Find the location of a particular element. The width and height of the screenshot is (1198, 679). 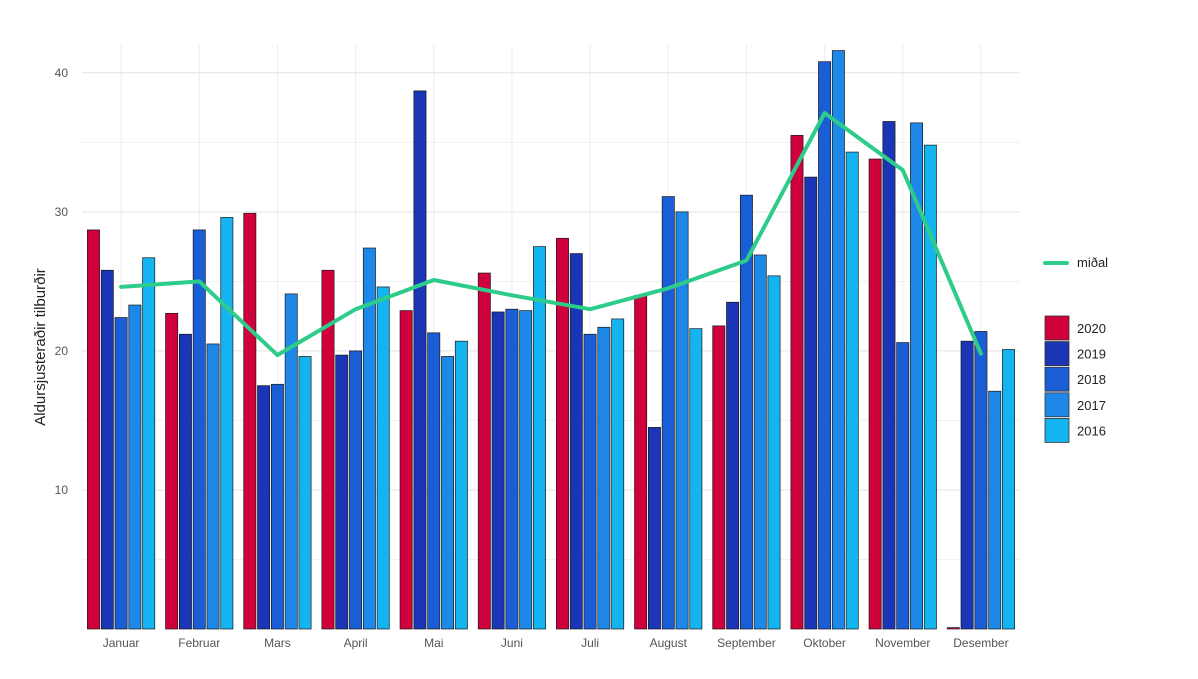

bar-2020-desember is located at coordinates (953, 628).